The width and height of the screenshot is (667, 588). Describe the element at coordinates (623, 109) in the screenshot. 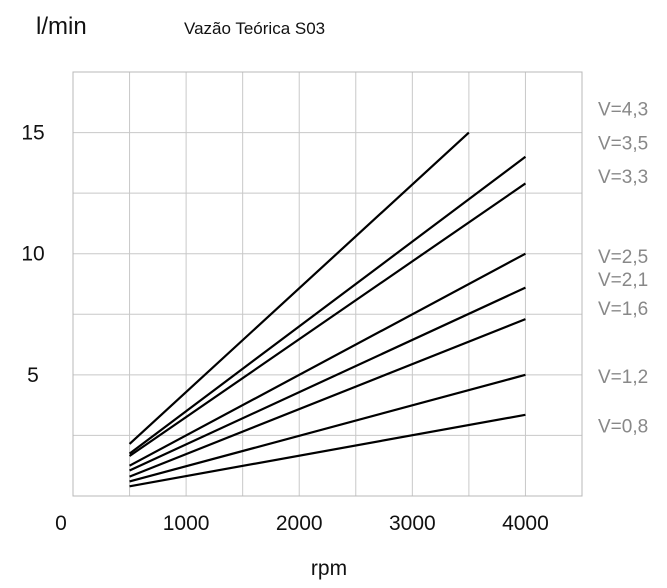

I see `series-label: V=4,3` at that location.